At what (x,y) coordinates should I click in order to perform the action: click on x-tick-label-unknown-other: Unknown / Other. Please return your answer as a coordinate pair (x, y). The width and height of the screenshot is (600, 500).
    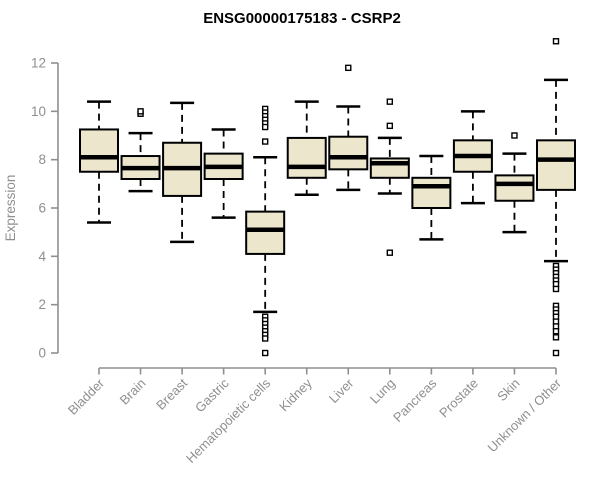
    Looking at the image, I should click on (525, 415).